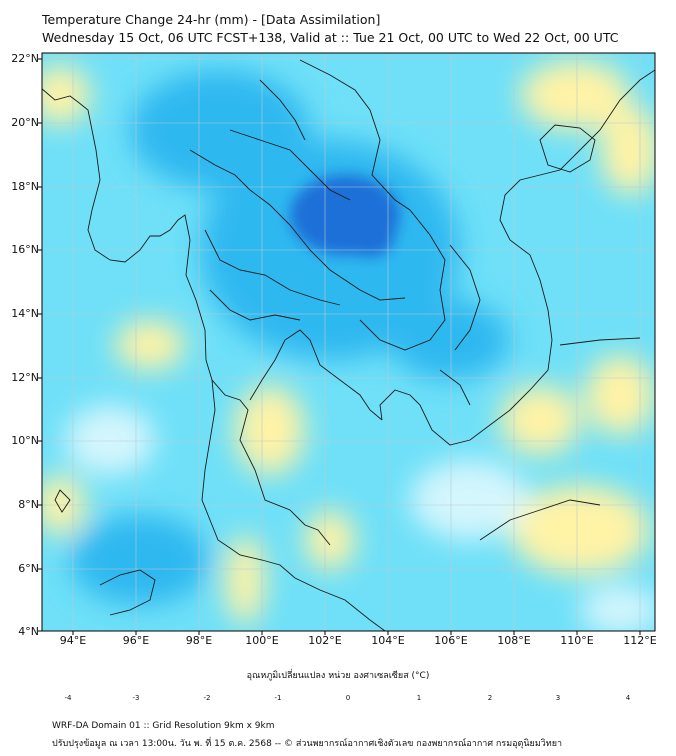  Describe the element at coordinates (25, 377) in the screenshot. I see `lat-label-12n: 12°N` at that location.